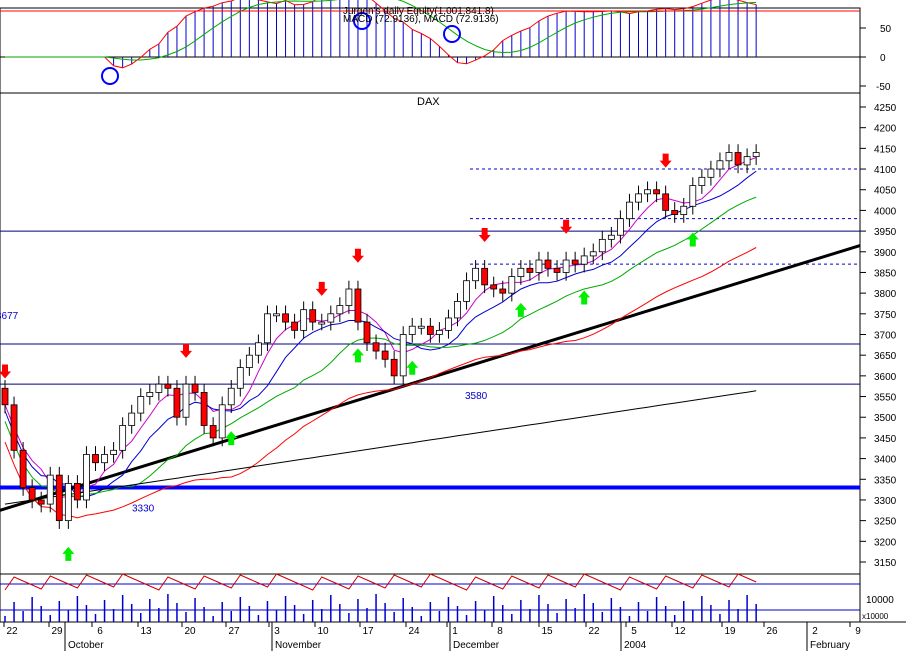 This screenshot has width=906, height=656. I want to click on volume-unit-label: x10000, so click(875, 616).